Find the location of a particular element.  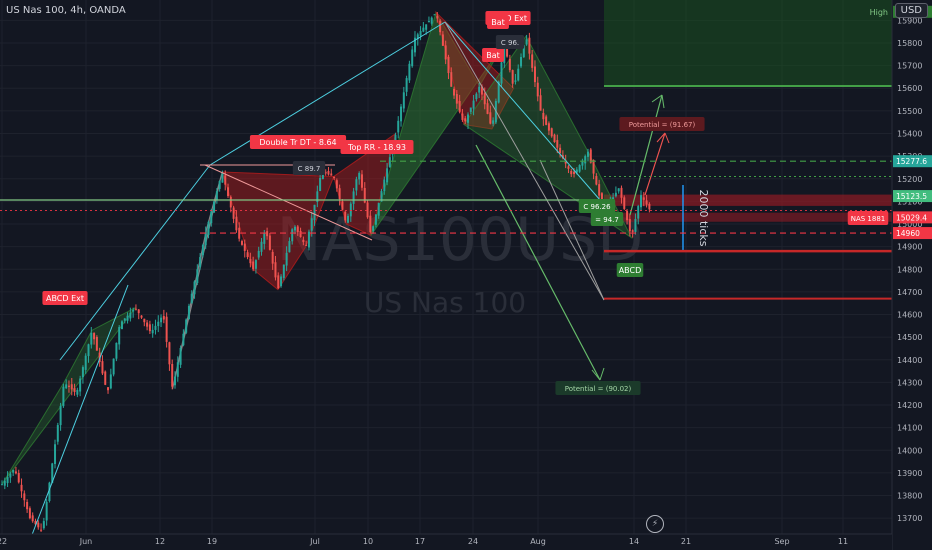

time-tick-label: 10 is located at coordinates (368, 541).